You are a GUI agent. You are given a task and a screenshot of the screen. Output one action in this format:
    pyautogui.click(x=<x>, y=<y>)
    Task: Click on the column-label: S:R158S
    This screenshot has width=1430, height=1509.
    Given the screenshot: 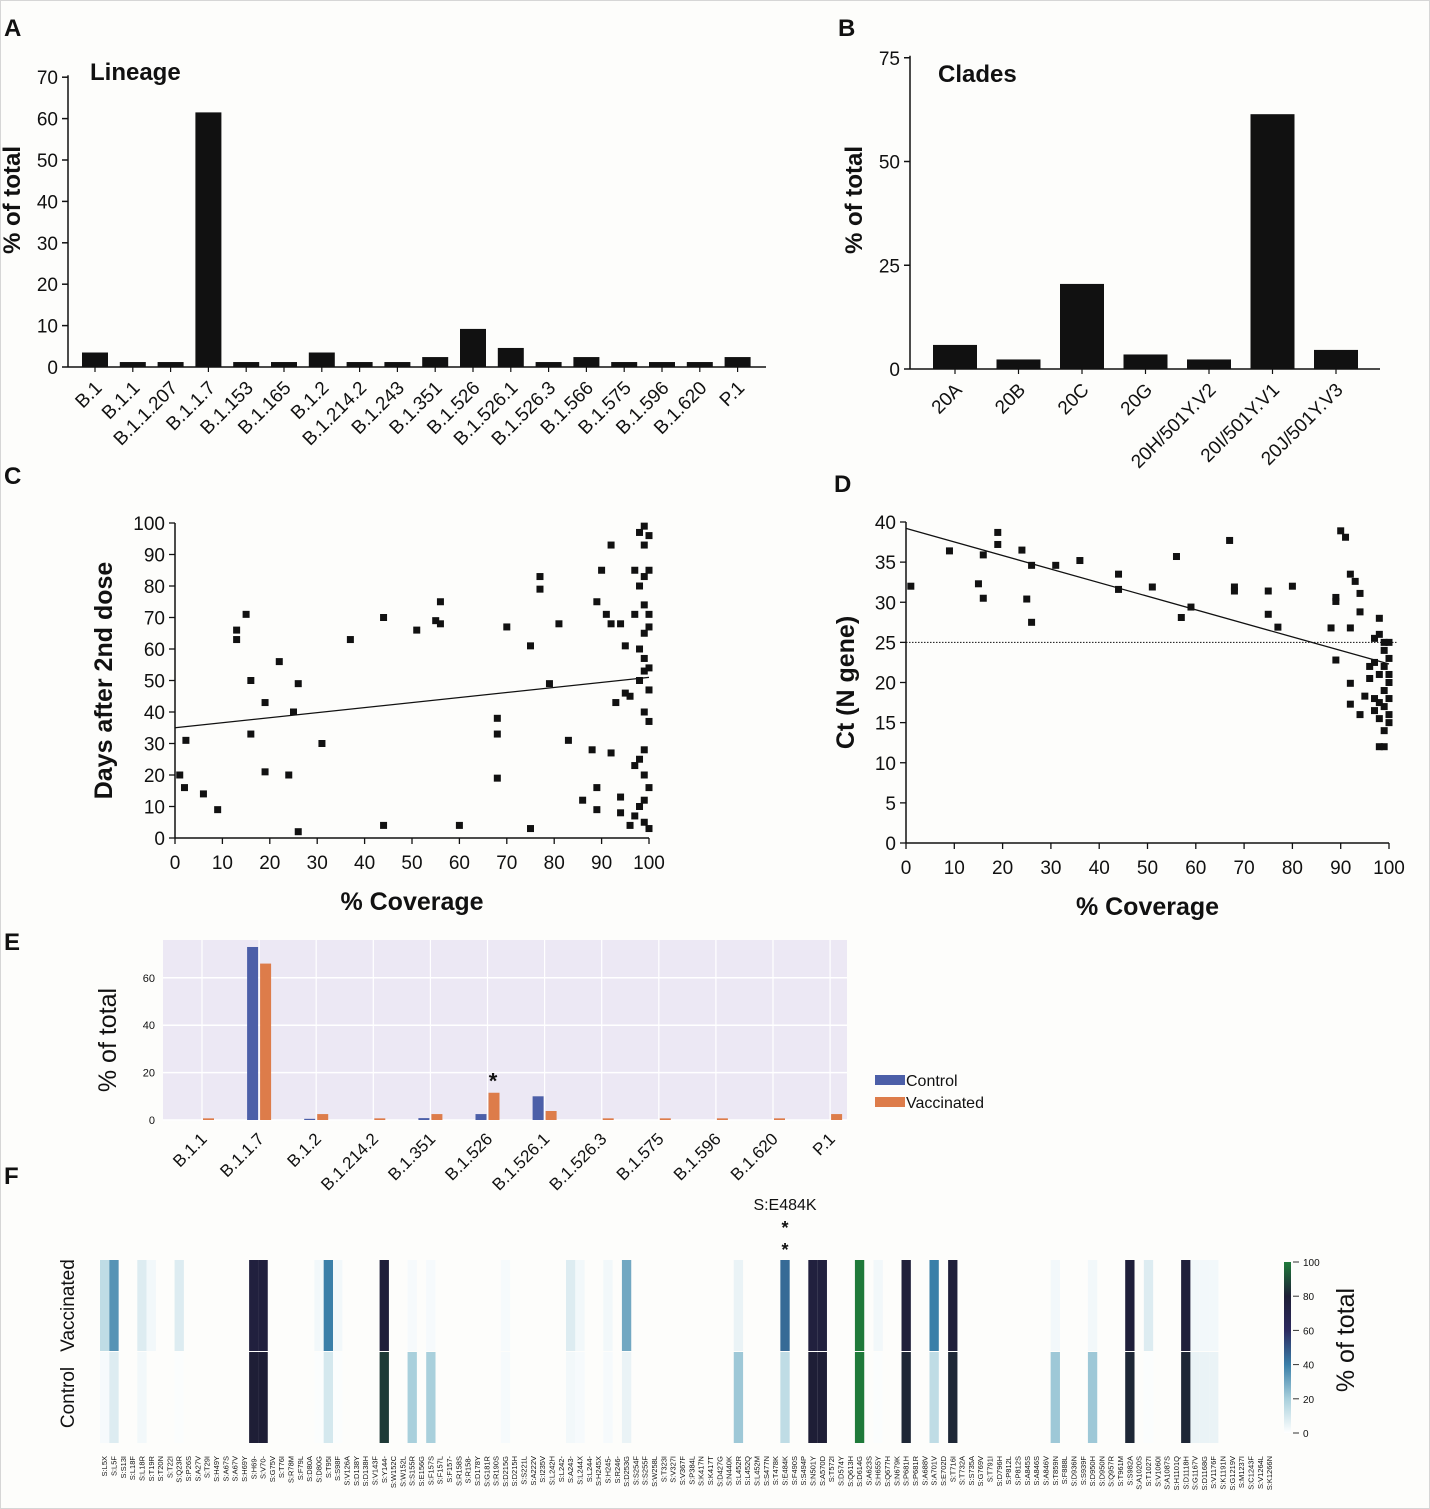 What is the action you would take?
    pyautogui.click(x=458, y=1471)
    